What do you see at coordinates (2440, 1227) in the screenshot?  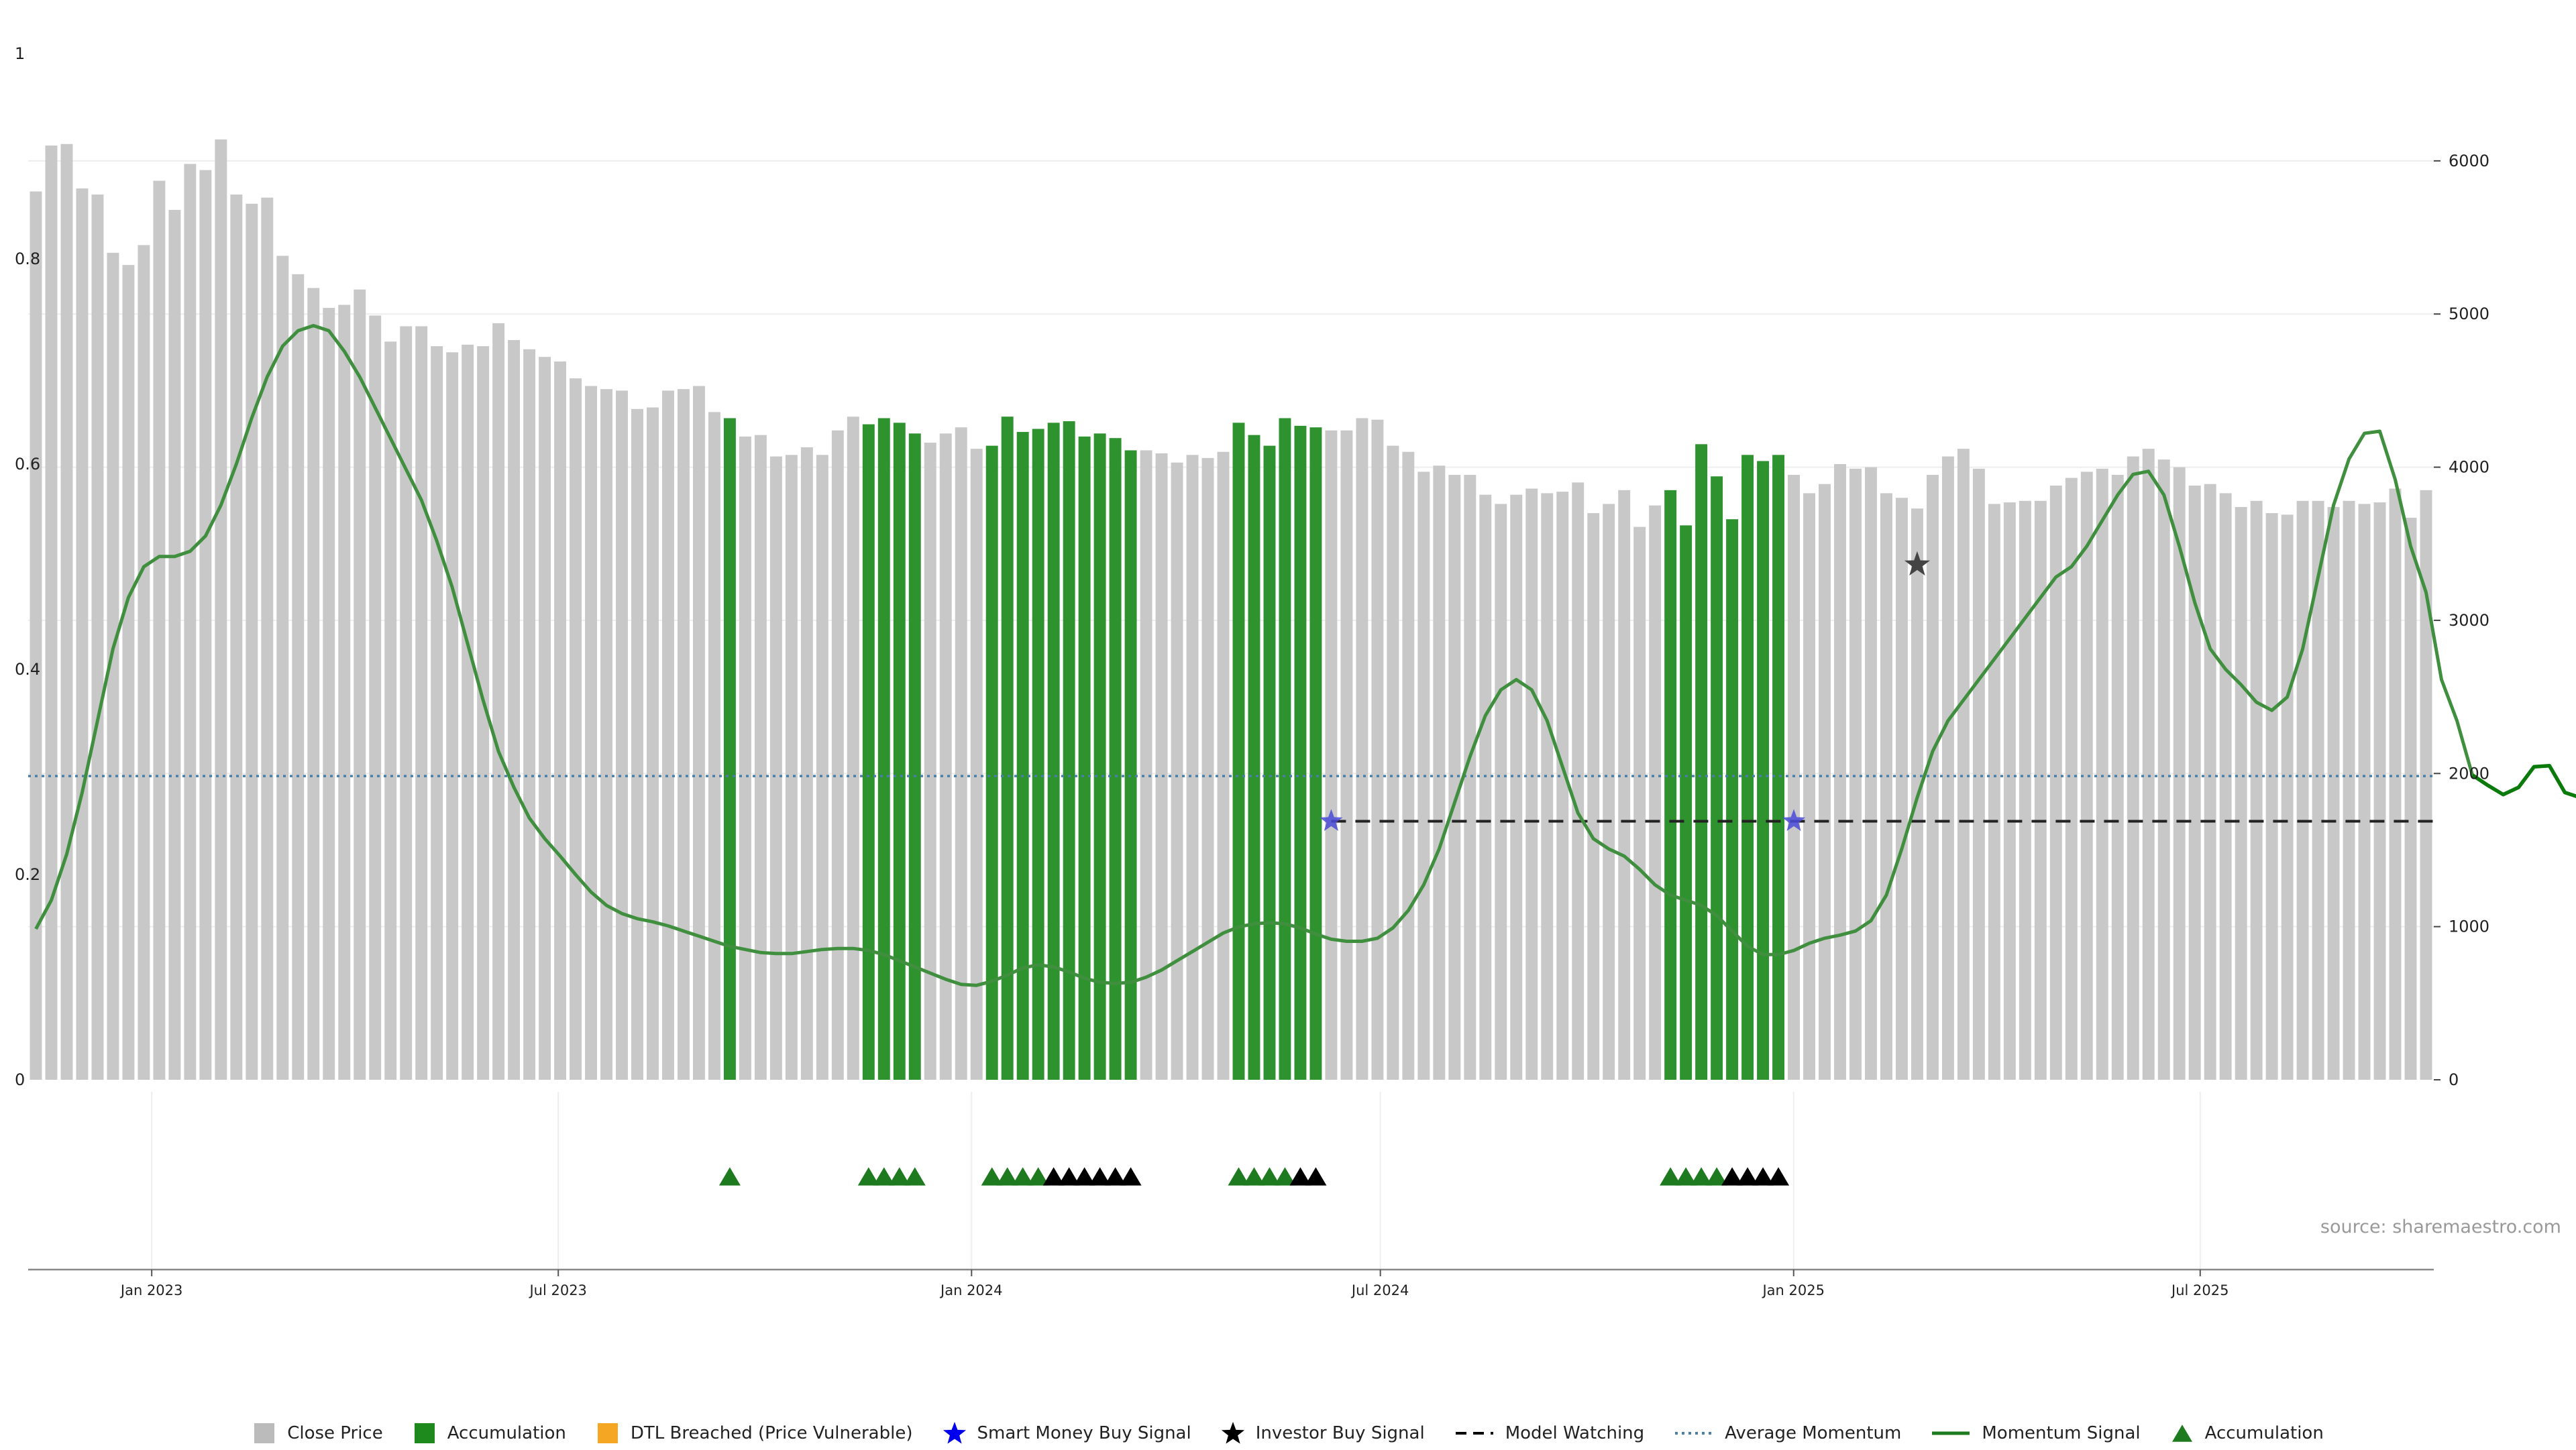 I see `source-label: source: sharemaestro.com` at bounding box center [2440, 1227].